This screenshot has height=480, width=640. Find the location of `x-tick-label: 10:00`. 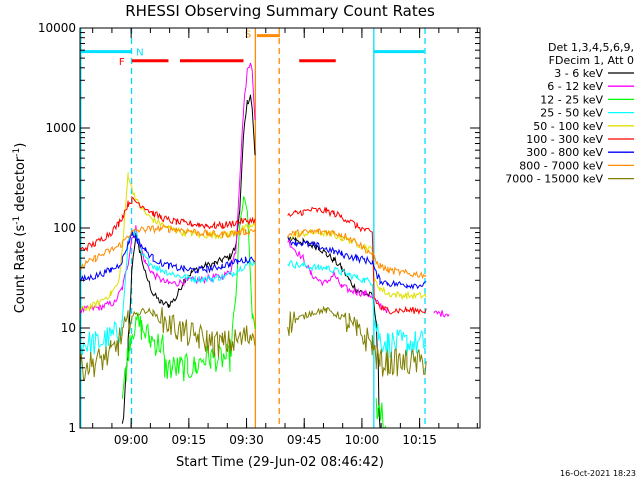

x-tick-label: 10:00 is located at coordinates (362, 440).